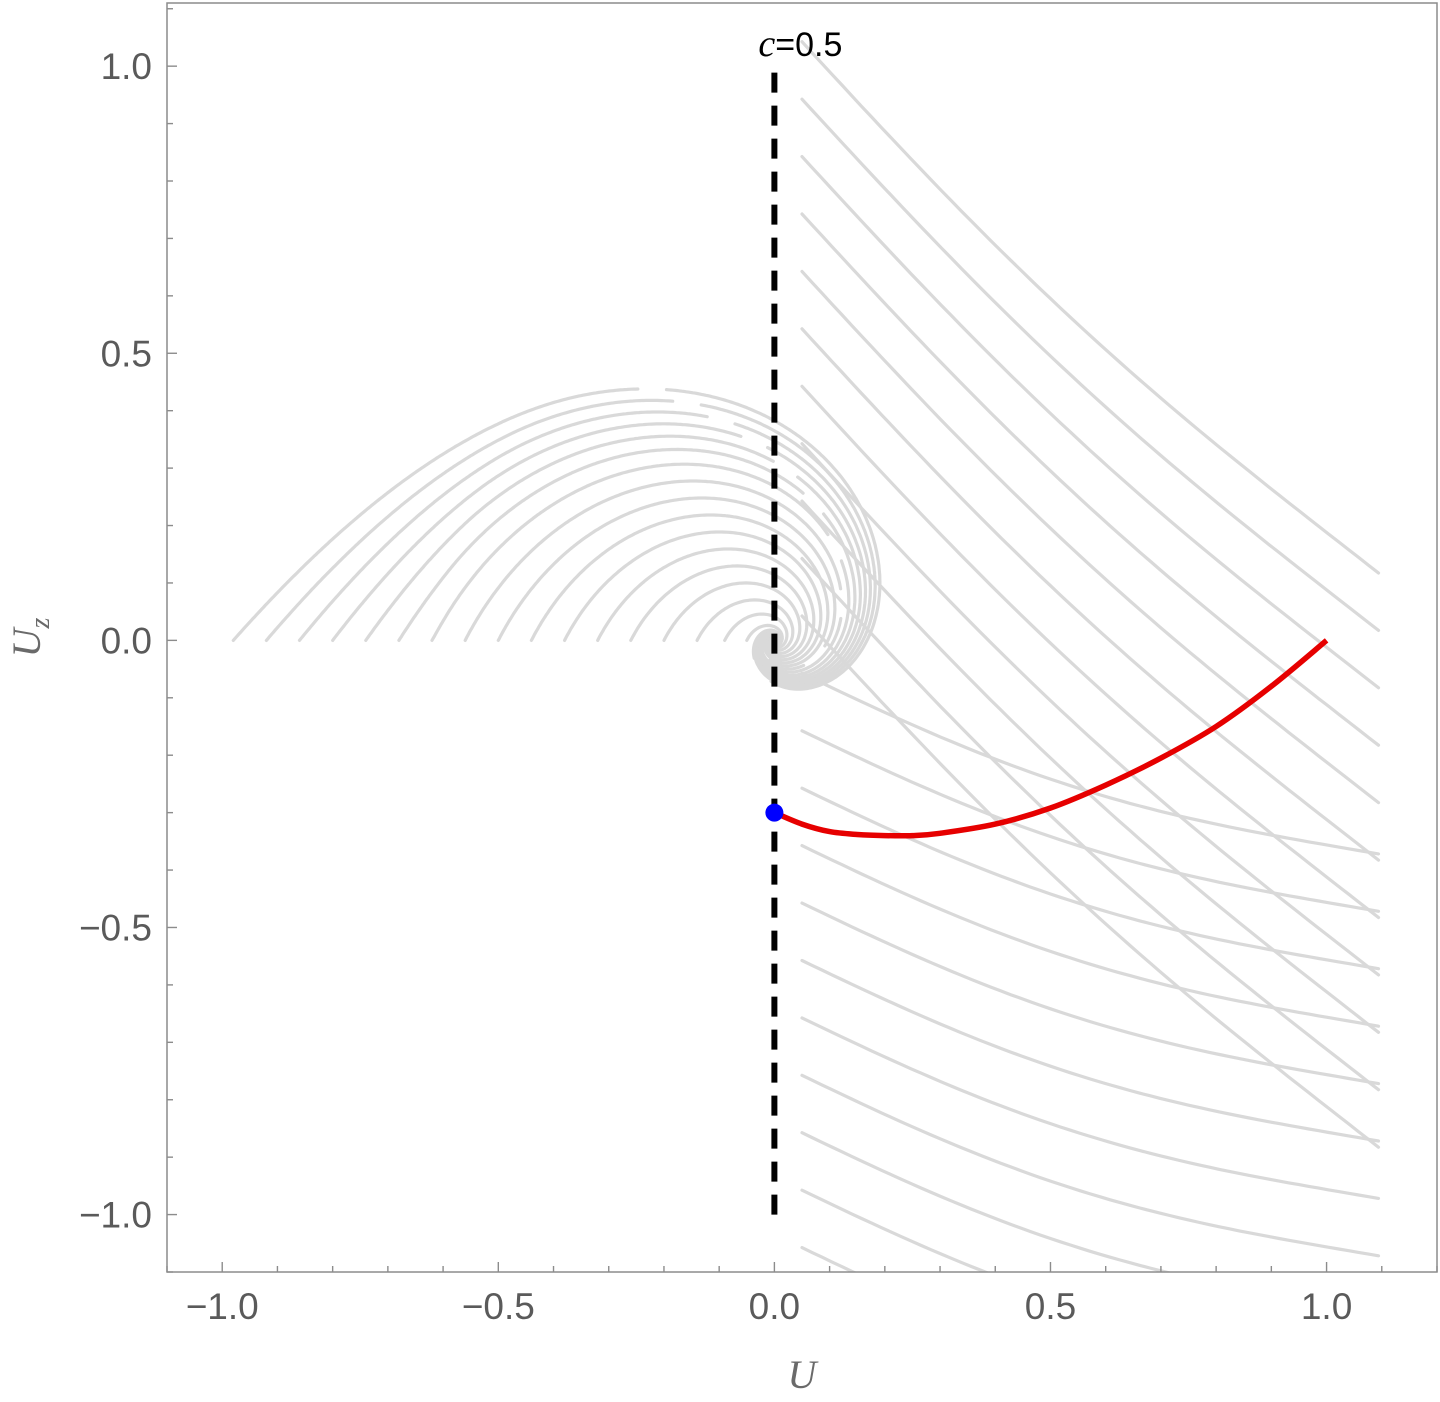  What do you see at coordinates (1050, 1306) in the screenshot?
I see `x-tick-label: 0.5` at bounding box center [1050, 1306].